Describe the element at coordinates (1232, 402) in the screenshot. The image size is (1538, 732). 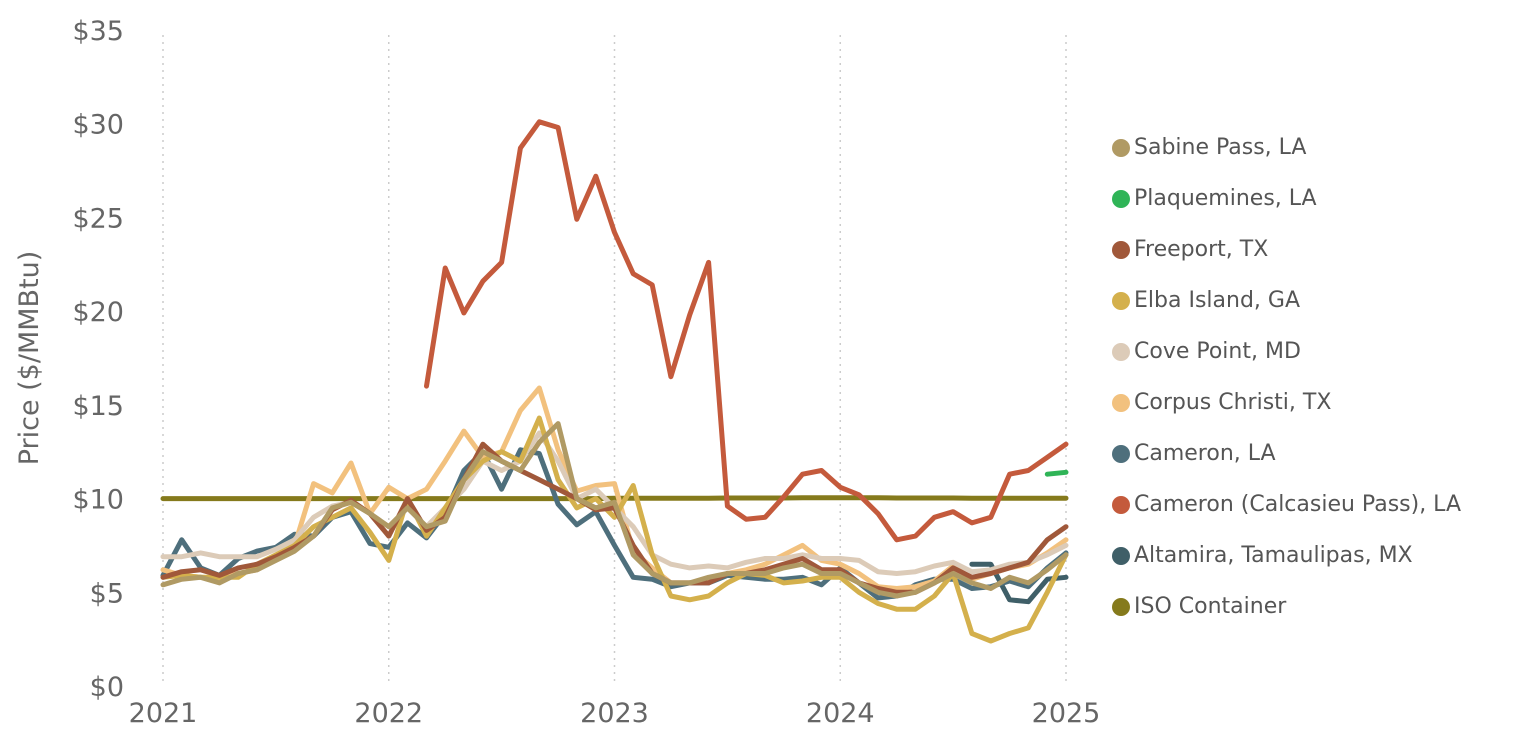
I see `legend-label: Corpus Christi, TX` at that location.